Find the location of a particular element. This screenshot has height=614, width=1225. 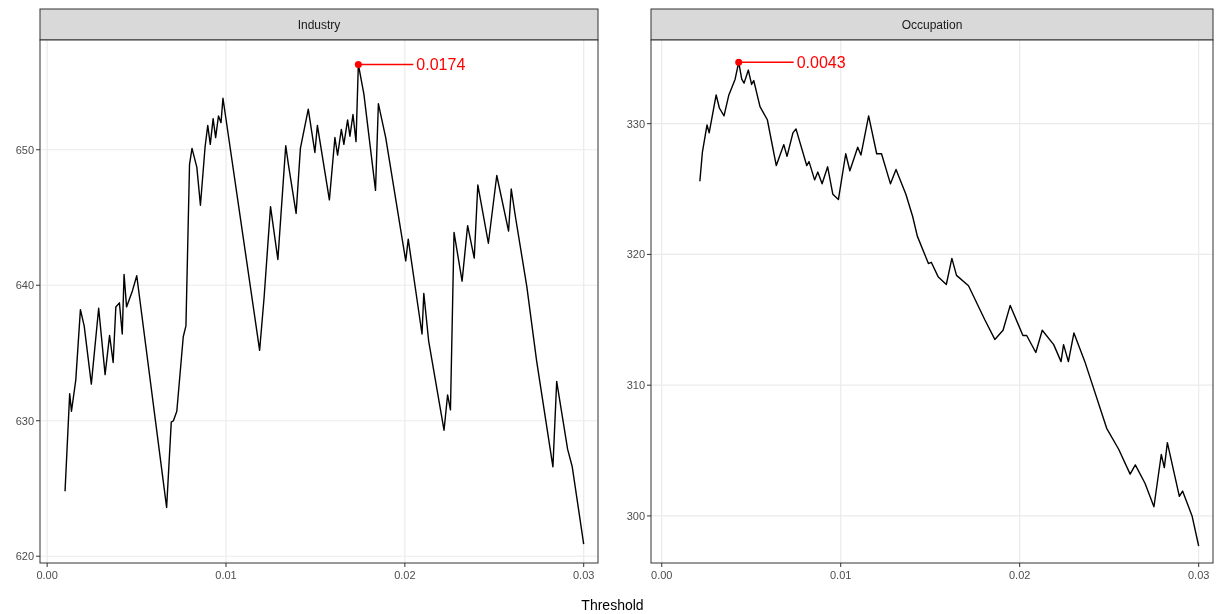

chart-title: Occupation is located at coordinates (932, 24).